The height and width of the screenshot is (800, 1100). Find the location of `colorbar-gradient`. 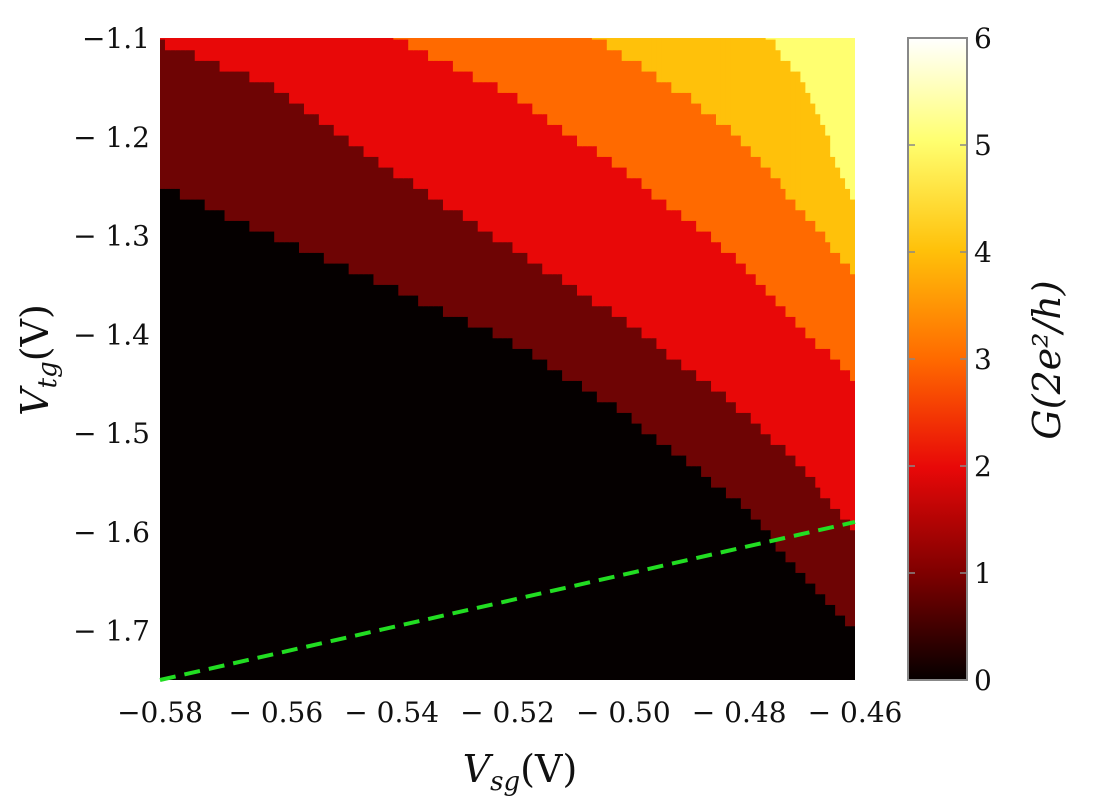

colorbar-gradient is located at coordinates (937, 359).